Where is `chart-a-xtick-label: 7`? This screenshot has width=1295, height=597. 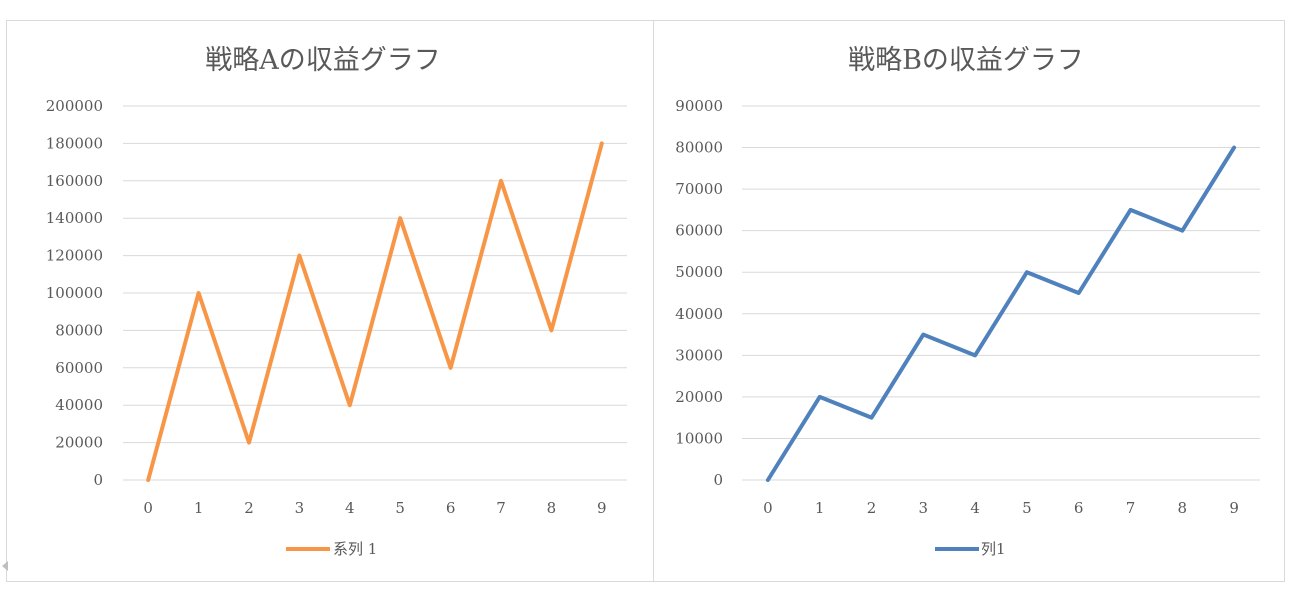
chart-a-xtick-label: 7 is located at coordinates (501, 508).